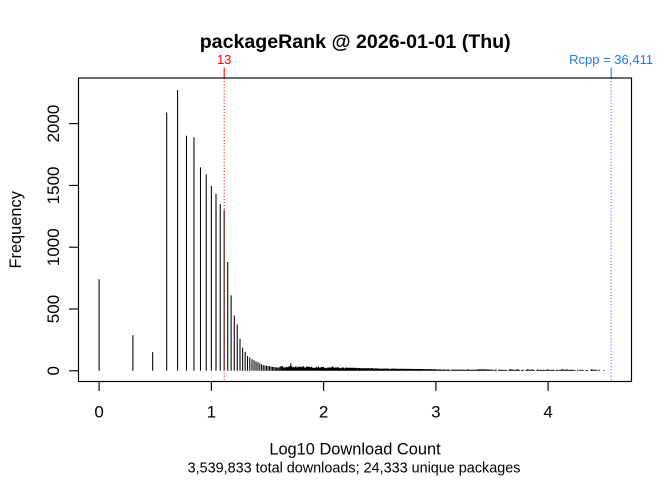 This screenshot has width=672, height=480. I want to click on svg-text: 1500, so click(53, 185).